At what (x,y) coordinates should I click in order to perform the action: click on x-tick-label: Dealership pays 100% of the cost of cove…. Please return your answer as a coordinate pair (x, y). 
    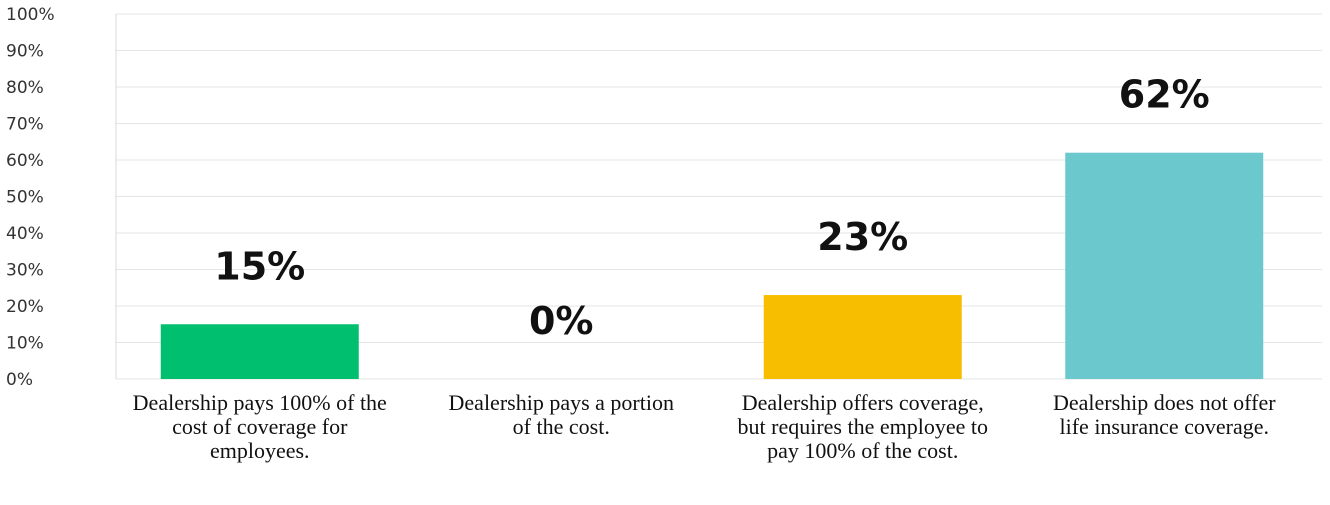
    Looking at the image, I should click on (259, 426).